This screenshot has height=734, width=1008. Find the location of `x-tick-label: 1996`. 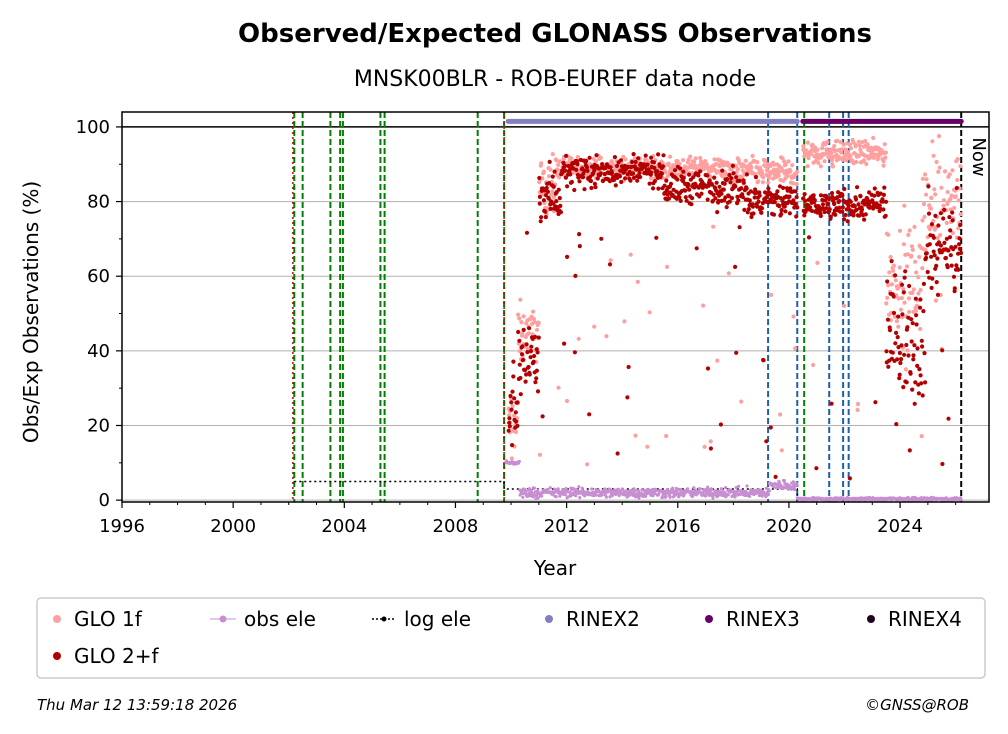

x-tick-label: 1996 is located at coordinates (122, 526).